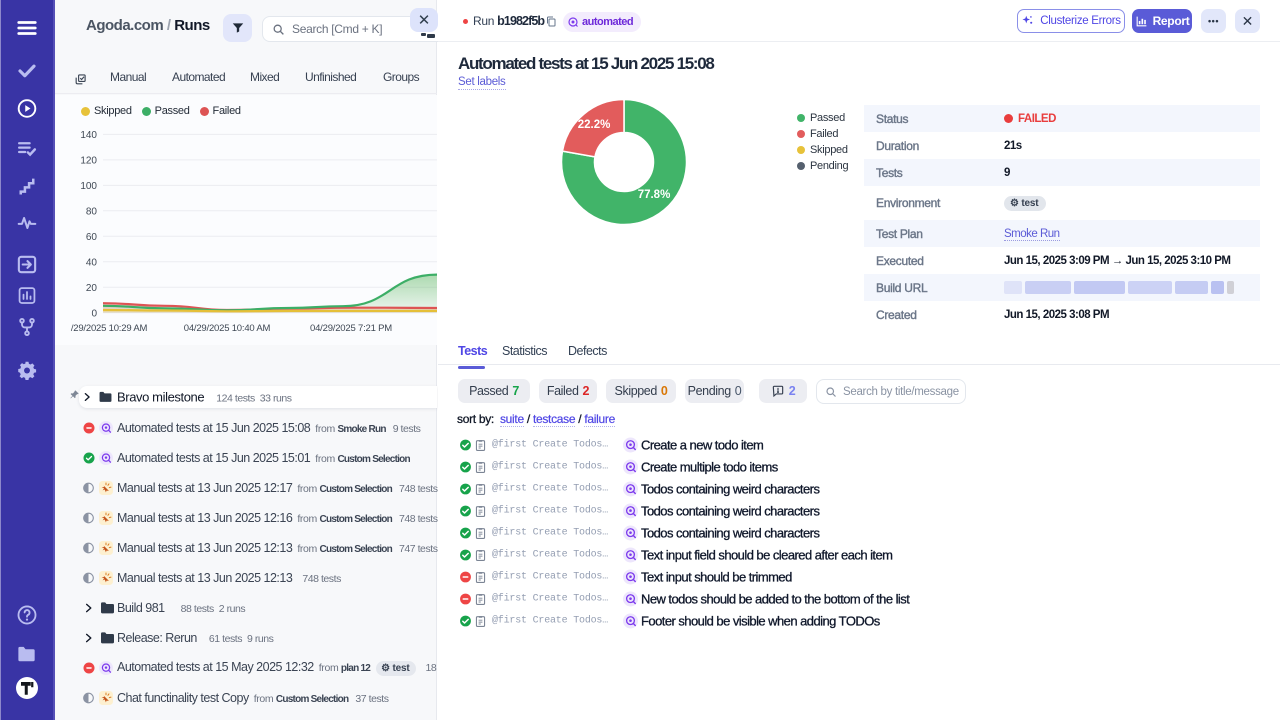  Describe the element at coordinates (92, 262) in the screenshot. I see `svg-text: 40` at that location.